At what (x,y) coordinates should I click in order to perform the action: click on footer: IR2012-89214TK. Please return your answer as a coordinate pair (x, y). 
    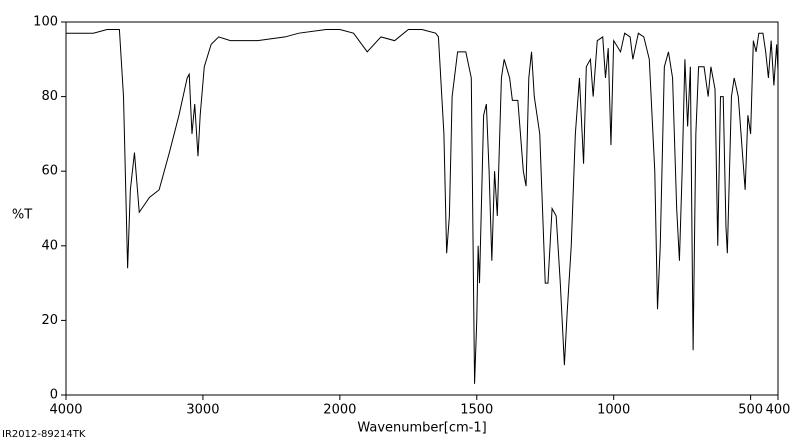
    Looking at the image, I should click on (44, 434).